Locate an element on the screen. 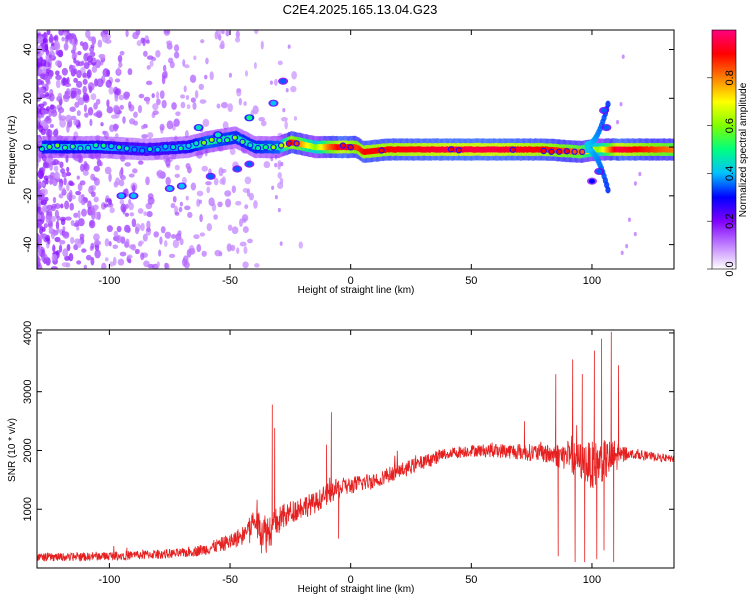 This screenshot has height=600, width=750. colorbar-tick-label: 0.0 is located at coordinates (730, 268).